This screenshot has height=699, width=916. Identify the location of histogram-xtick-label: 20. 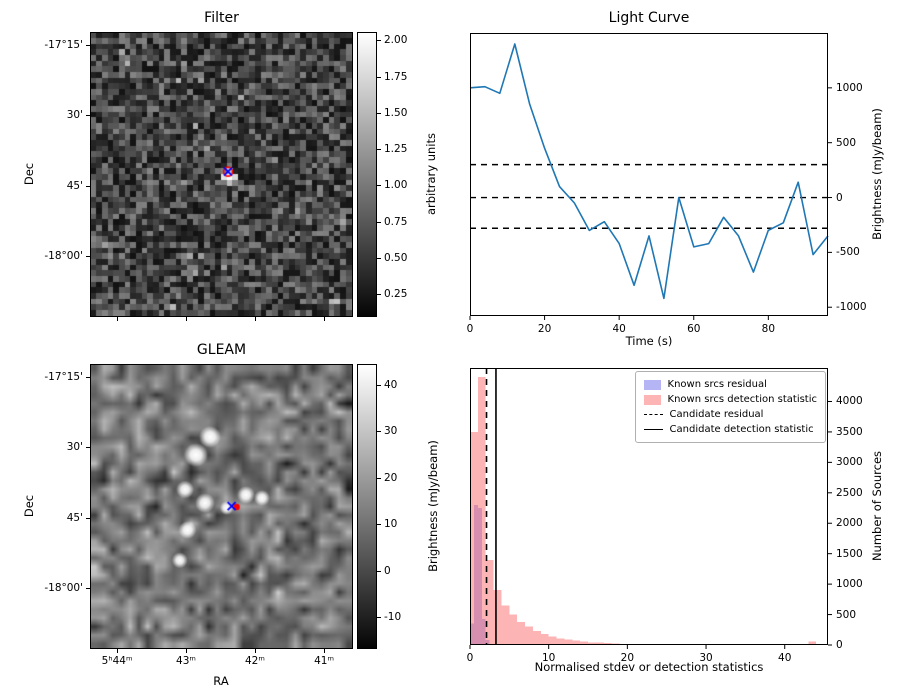
(627, 658).